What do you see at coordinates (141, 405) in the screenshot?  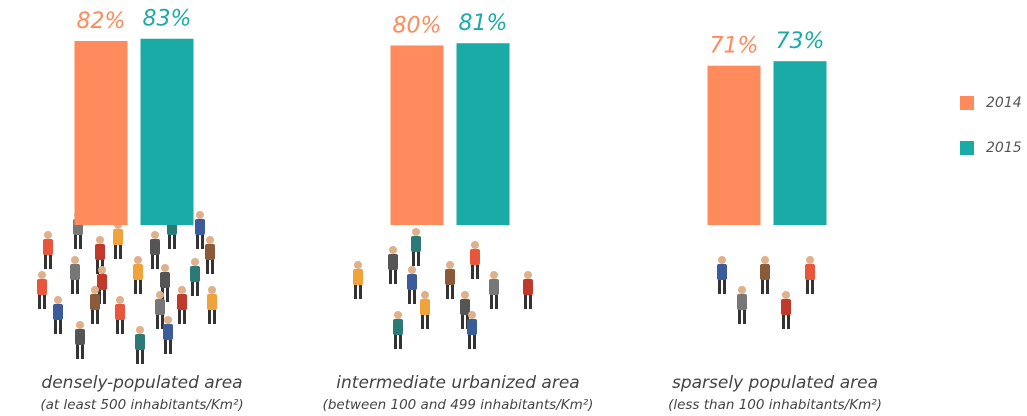 I see `category-note: (at least 500 inhabitants/Km²)` at bounding box center [141, 405].